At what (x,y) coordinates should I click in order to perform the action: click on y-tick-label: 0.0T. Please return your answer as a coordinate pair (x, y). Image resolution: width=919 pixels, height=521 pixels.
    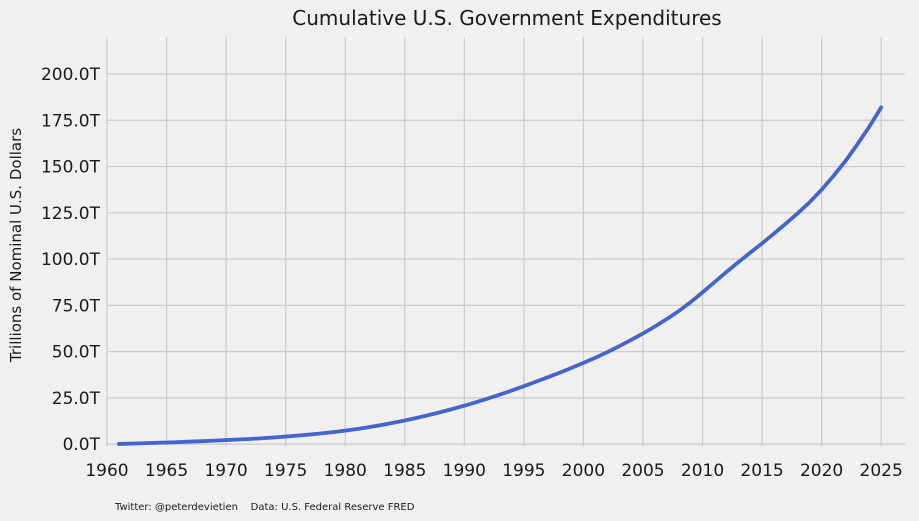
    Looking at the image, I should click on (82, 445).